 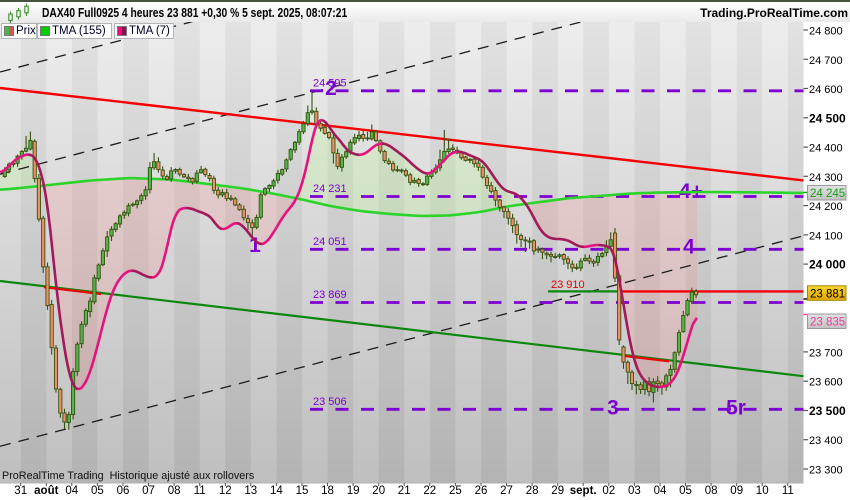 I want to click on svg-text: 24 800, so click(x=826, y=32).